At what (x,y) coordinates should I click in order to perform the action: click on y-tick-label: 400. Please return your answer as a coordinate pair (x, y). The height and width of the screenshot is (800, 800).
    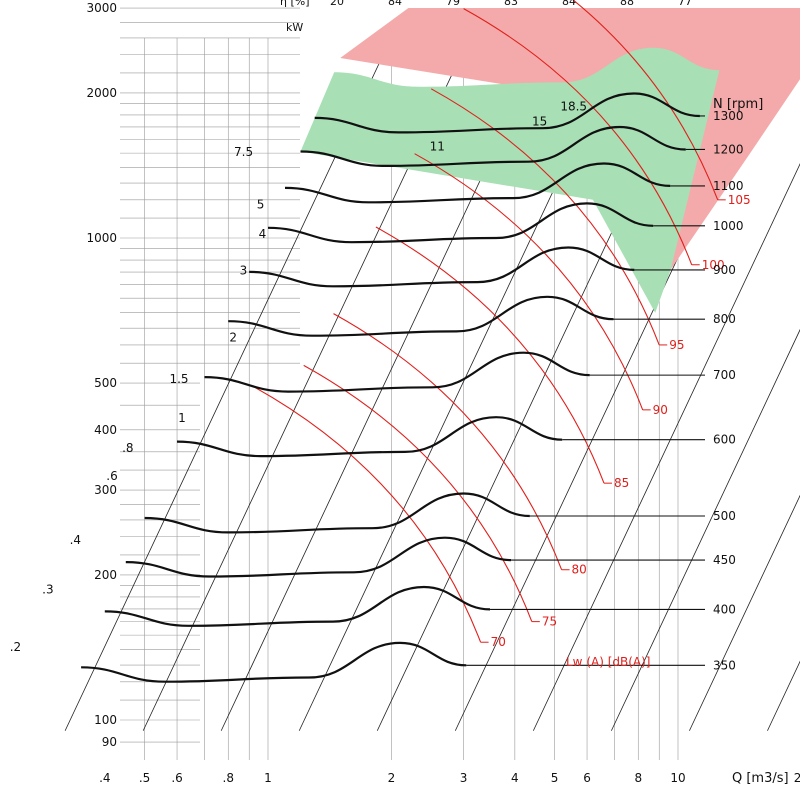
    Looking at the image, I should click on (105, 430).